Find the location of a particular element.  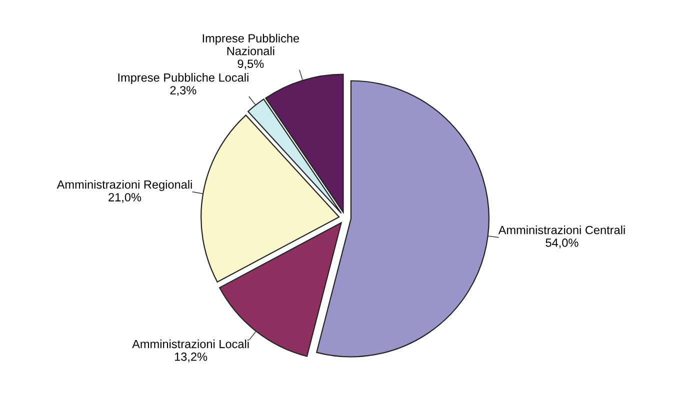

slice-label: Imprese Pubbliche Nazionali is located at coordinates (251, 45).